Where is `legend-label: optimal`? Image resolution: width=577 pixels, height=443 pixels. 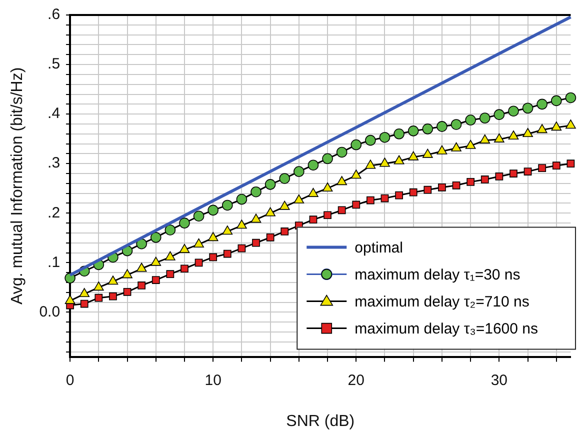
legend-label: optimal is located at coordinates (378, 247).